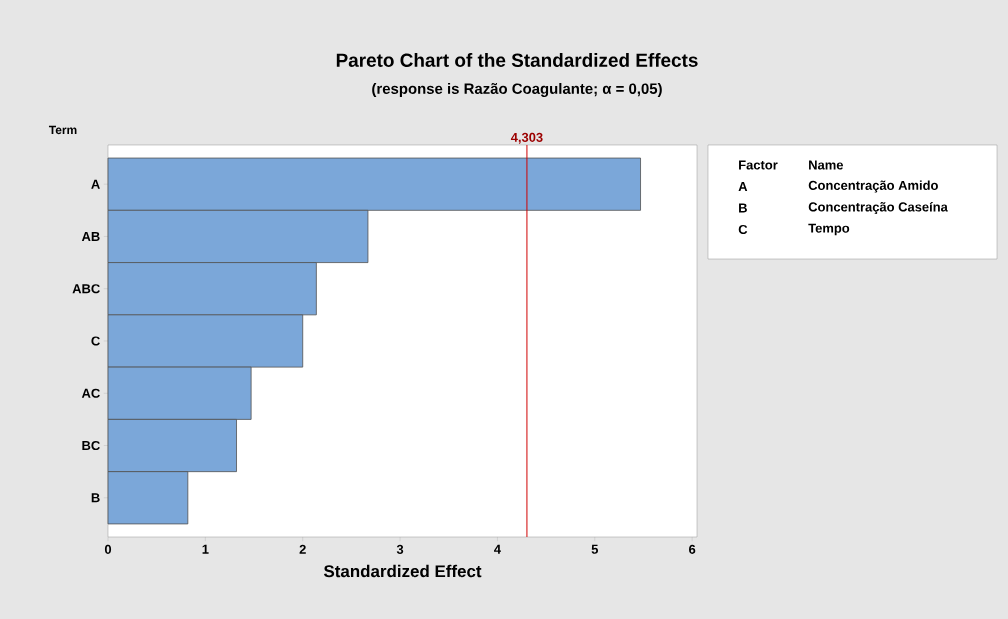 The image size is (1008, 619). Describe the element at coordinates (826, 165) in the screenshot. I see `text: Name` at that location.